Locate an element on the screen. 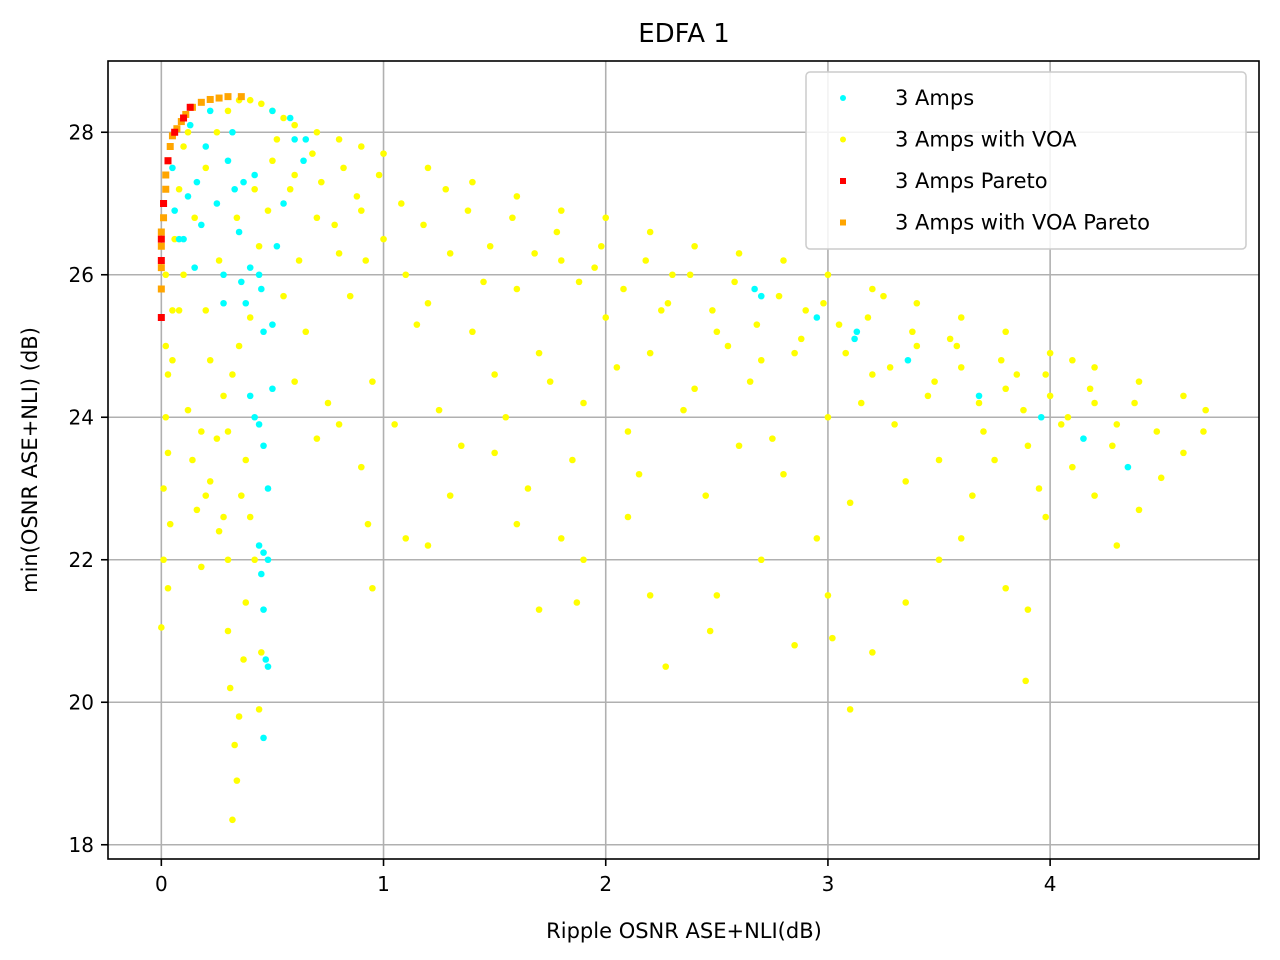 This screenshot has height=960, width=1280. legend-marker is located at coordinates (843, 98).